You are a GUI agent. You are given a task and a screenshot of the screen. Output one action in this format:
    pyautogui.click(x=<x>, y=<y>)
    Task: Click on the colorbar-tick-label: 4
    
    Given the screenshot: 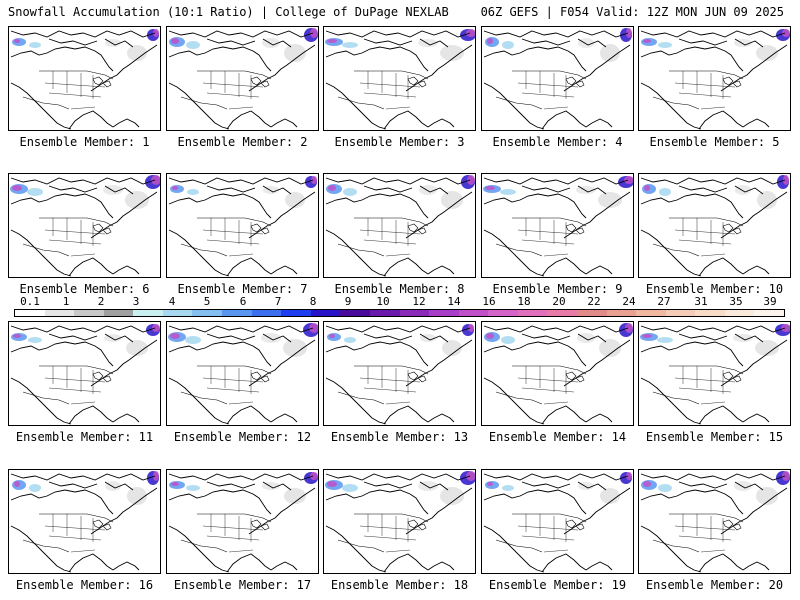 What is the action you would take?
    pyautogui.click(x=172, y=301)
    